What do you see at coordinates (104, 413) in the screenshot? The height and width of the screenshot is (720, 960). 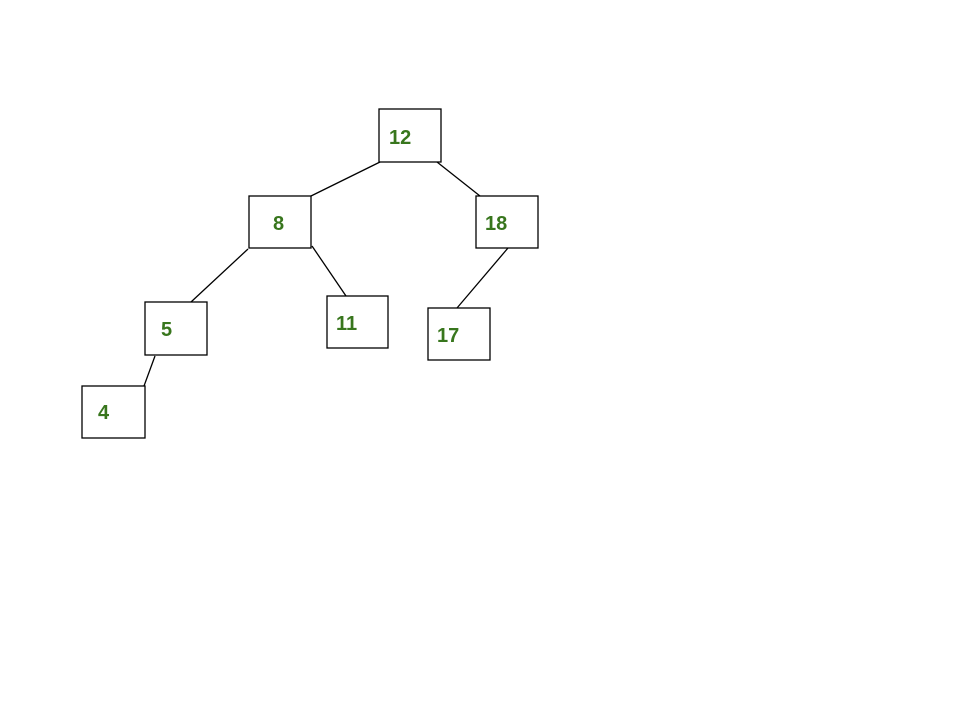 I see `node-label: 4` at bounding box center [104, 413].